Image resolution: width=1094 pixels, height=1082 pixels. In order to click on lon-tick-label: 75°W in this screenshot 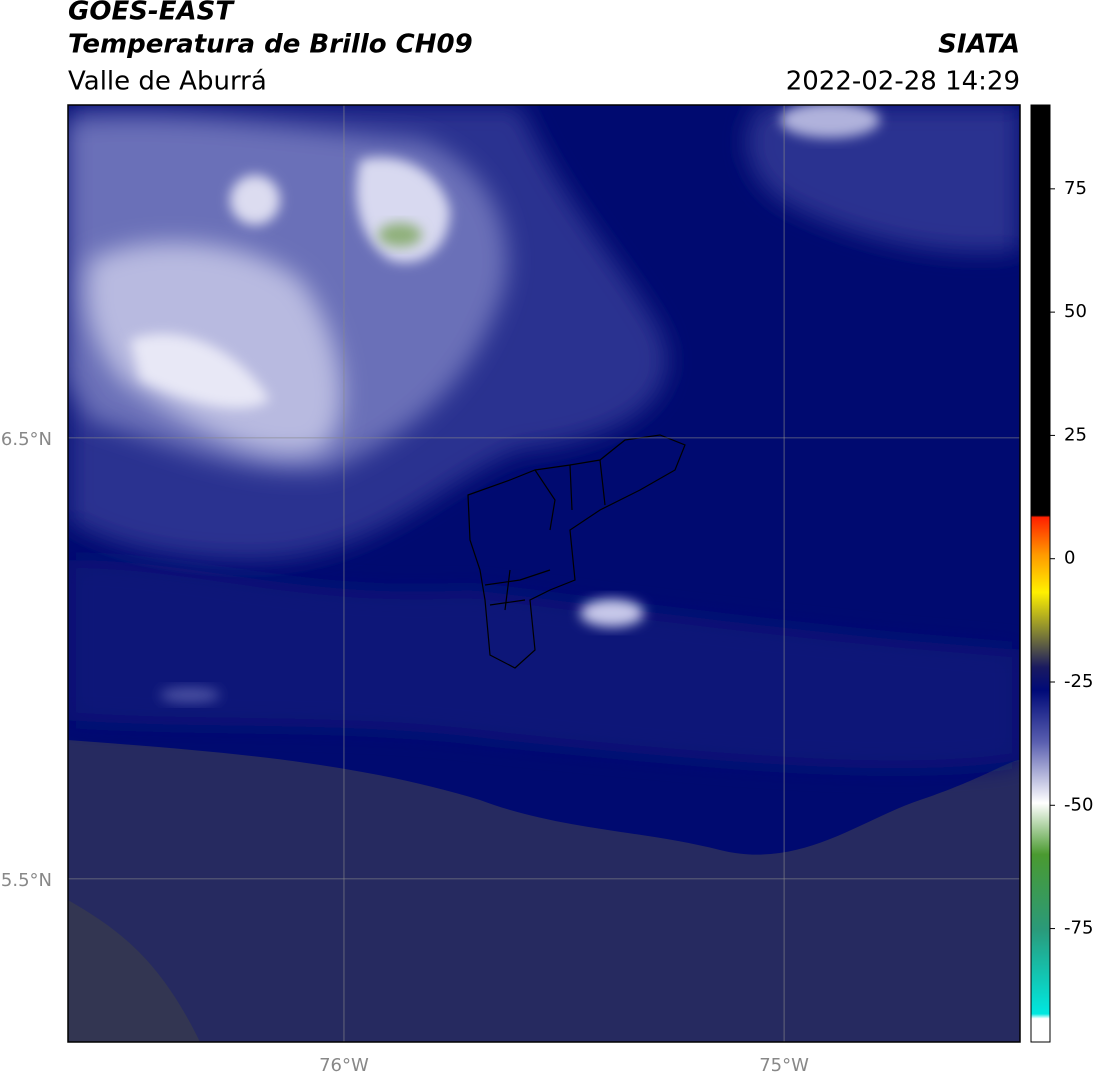, I will do `click(784, 1065)`.